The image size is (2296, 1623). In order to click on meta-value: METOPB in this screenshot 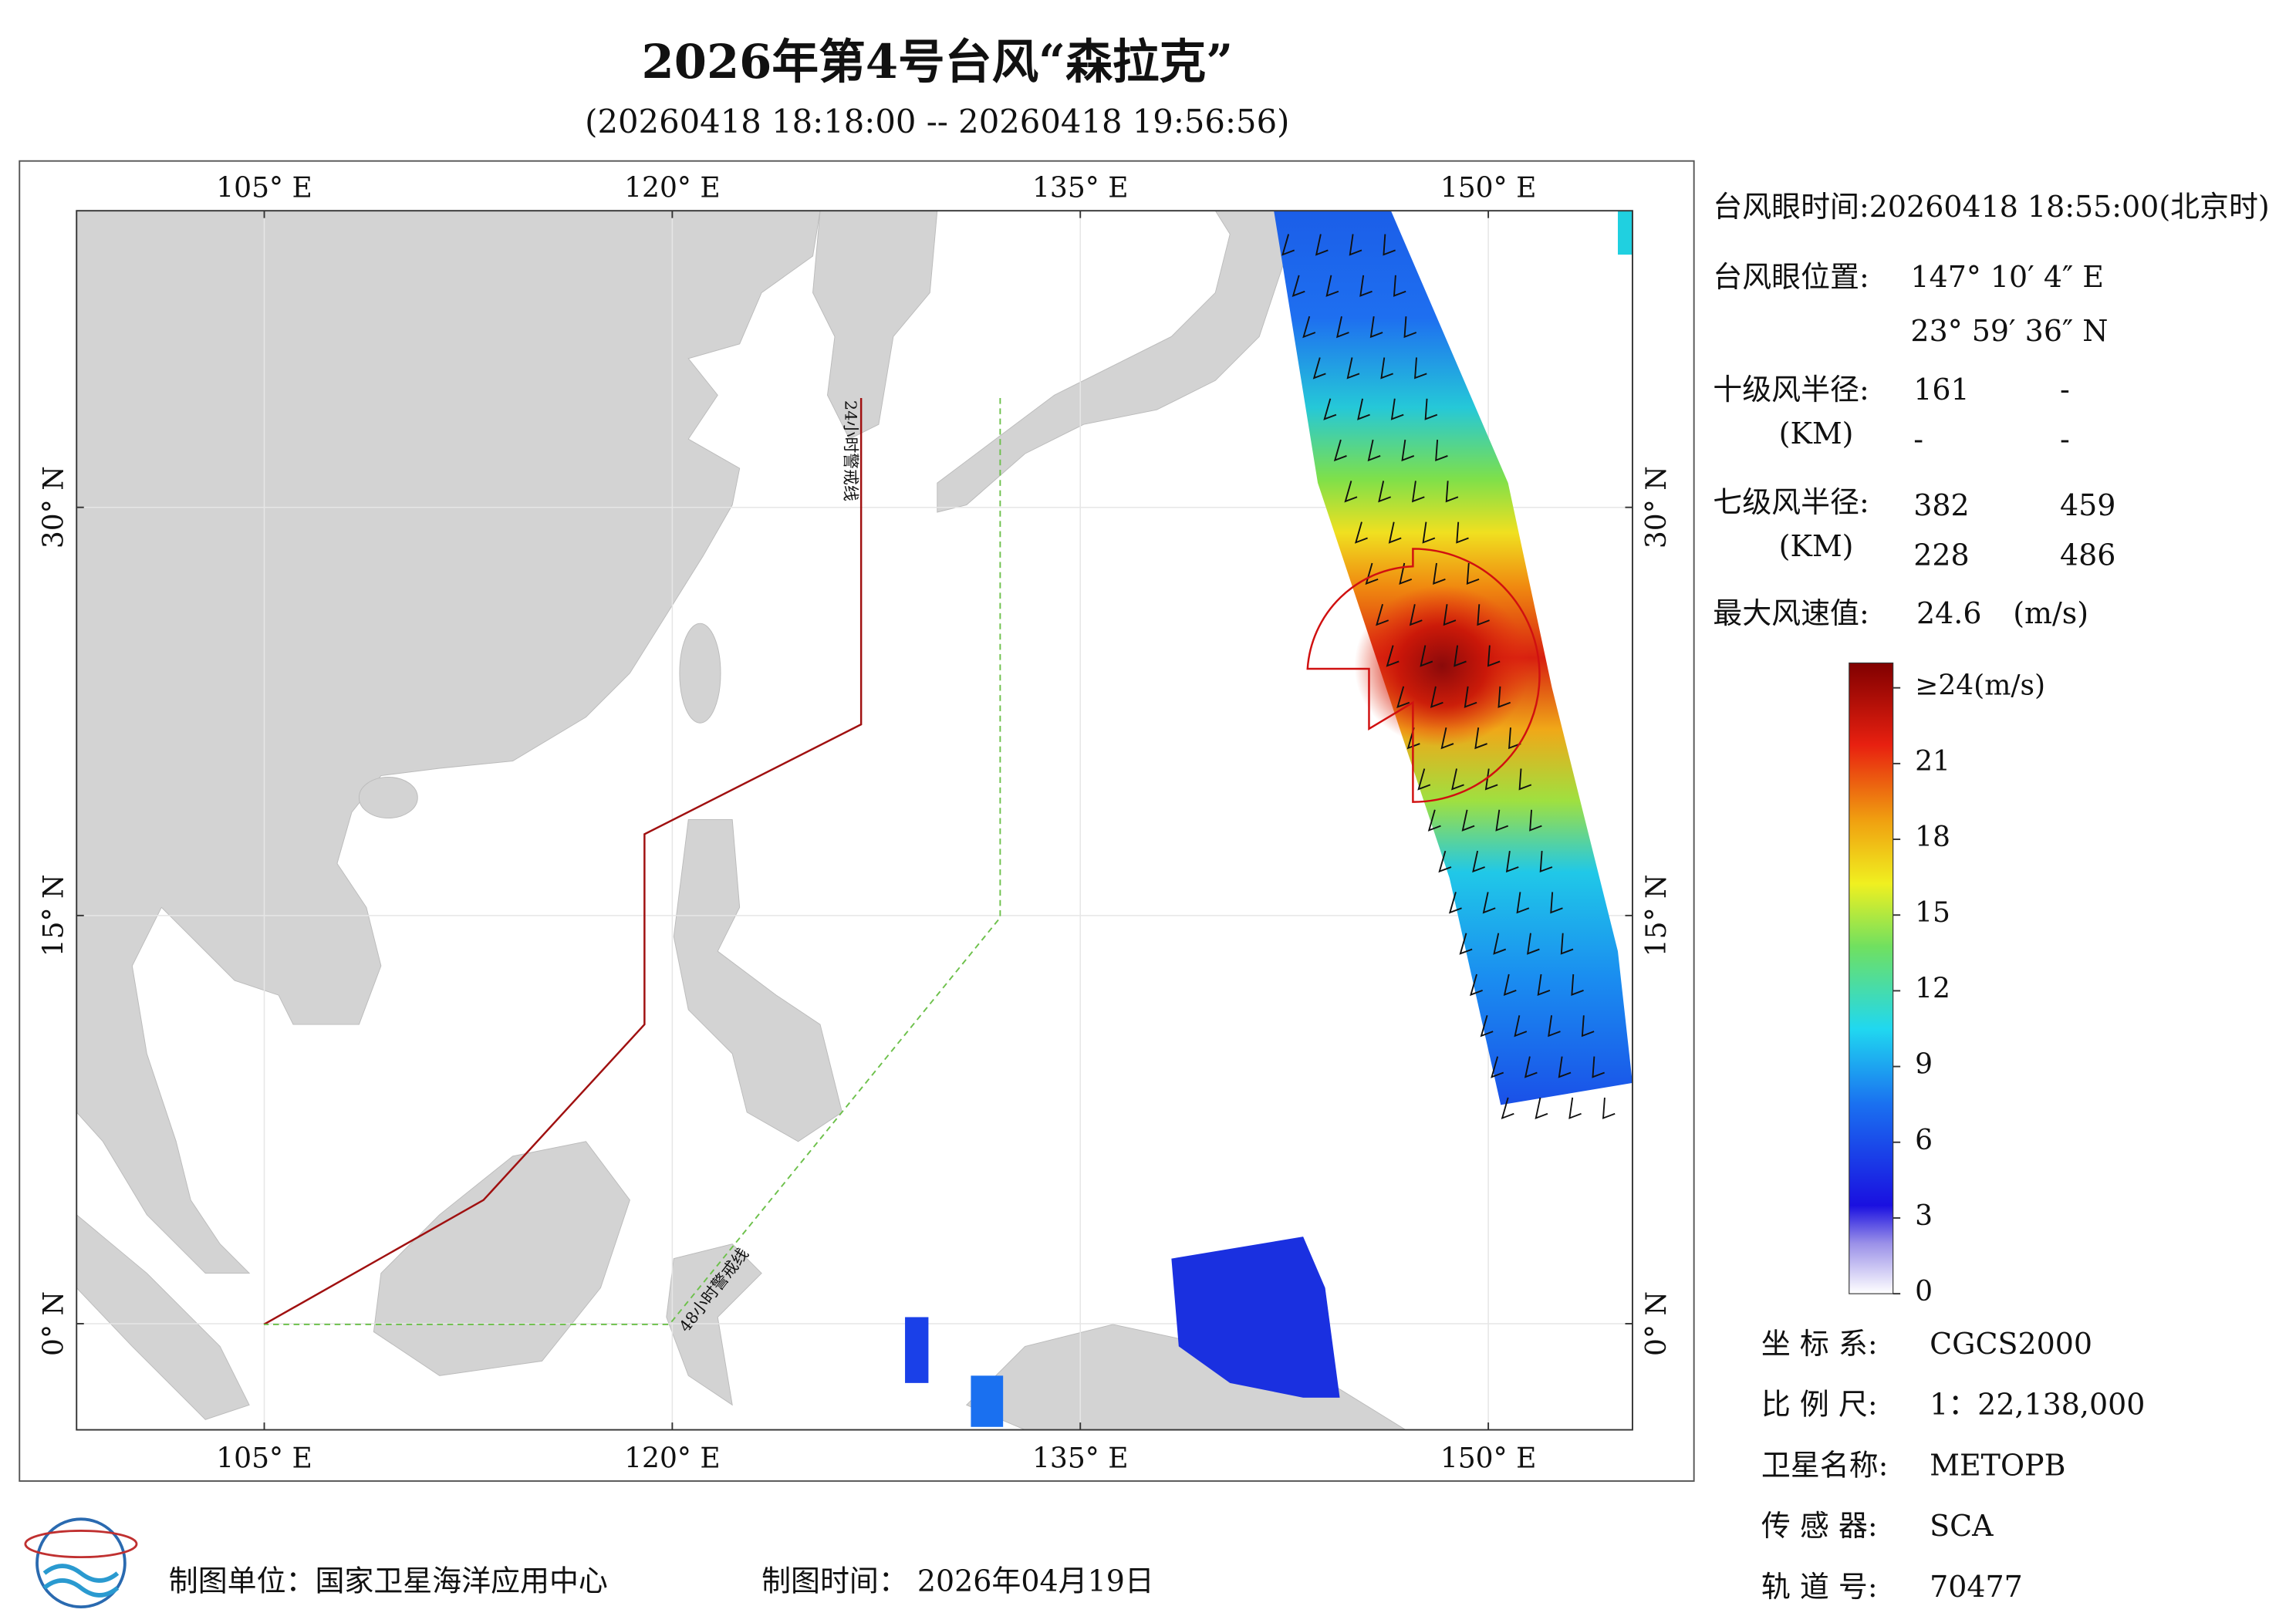, I will do `click(1998, 1465)`.